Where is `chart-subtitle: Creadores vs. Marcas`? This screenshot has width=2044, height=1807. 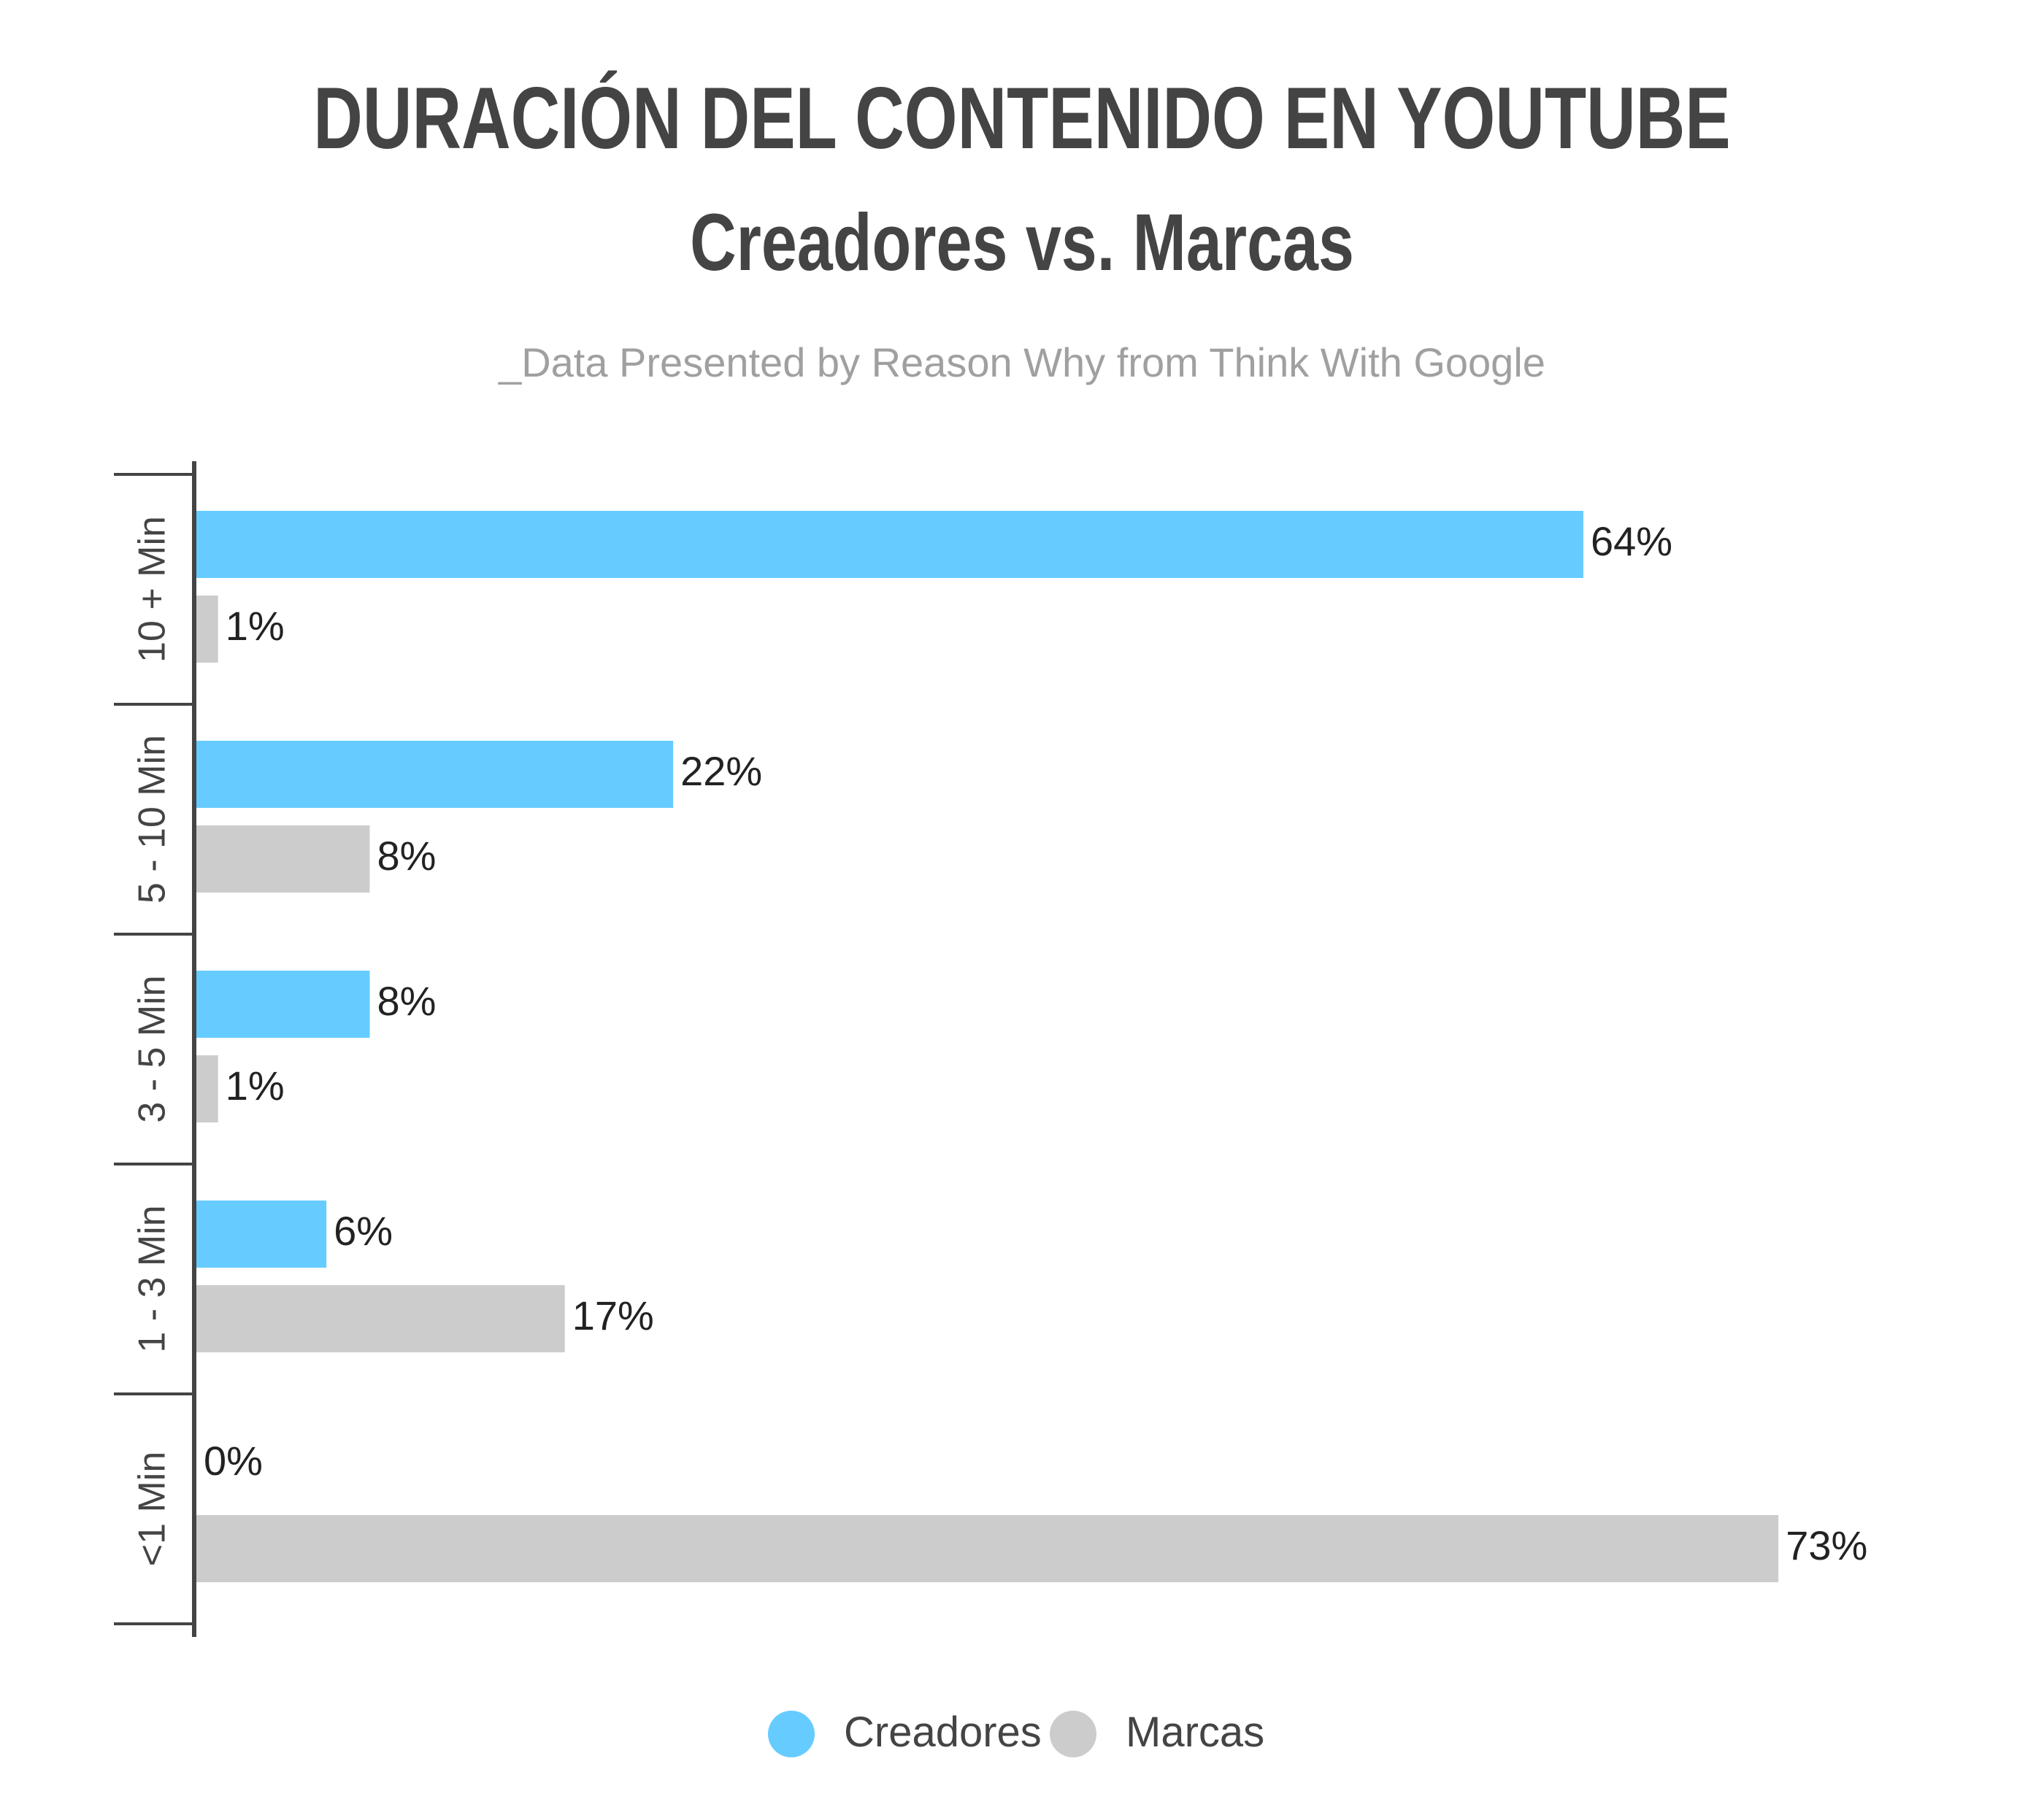 chart-subtitle: Creadores vs. Marcas is located at coordinates (1022, 243).